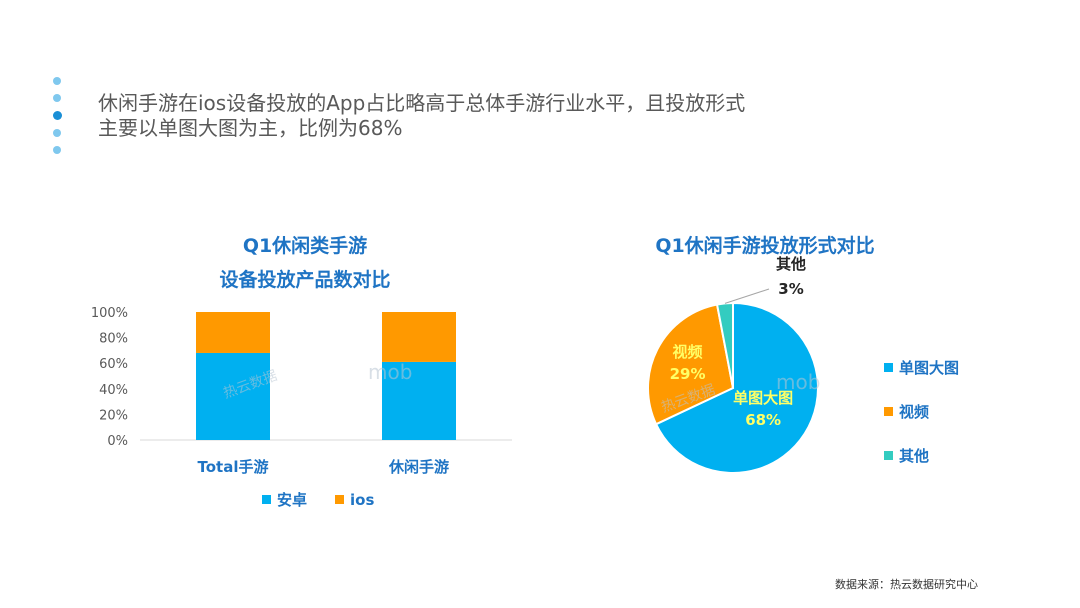 This screenshot has width=1080, height=608. I want to click on pie-chart-title: Q1休闲手游投放形式对比, so click(765, 246).